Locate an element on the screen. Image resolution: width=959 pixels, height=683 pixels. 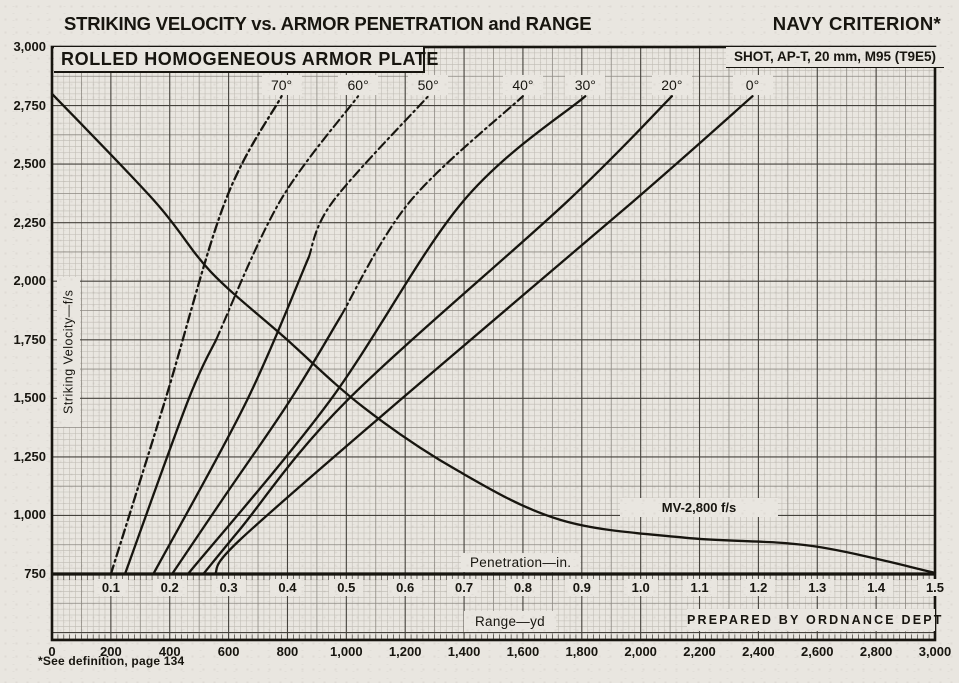
y-axis-tick-label: 2,250 is located at coordinates (29, 222).